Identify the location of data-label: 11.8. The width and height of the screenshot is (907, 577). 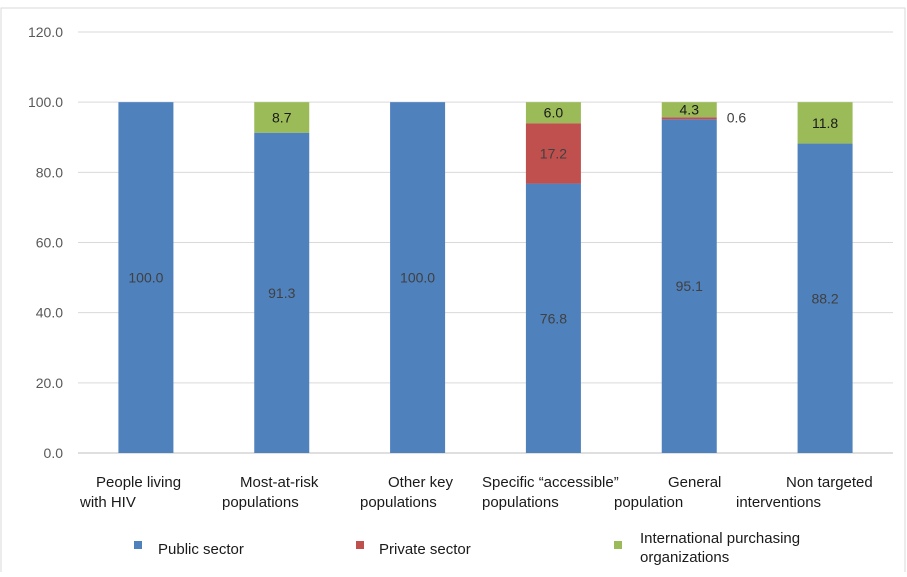
(825, 123).